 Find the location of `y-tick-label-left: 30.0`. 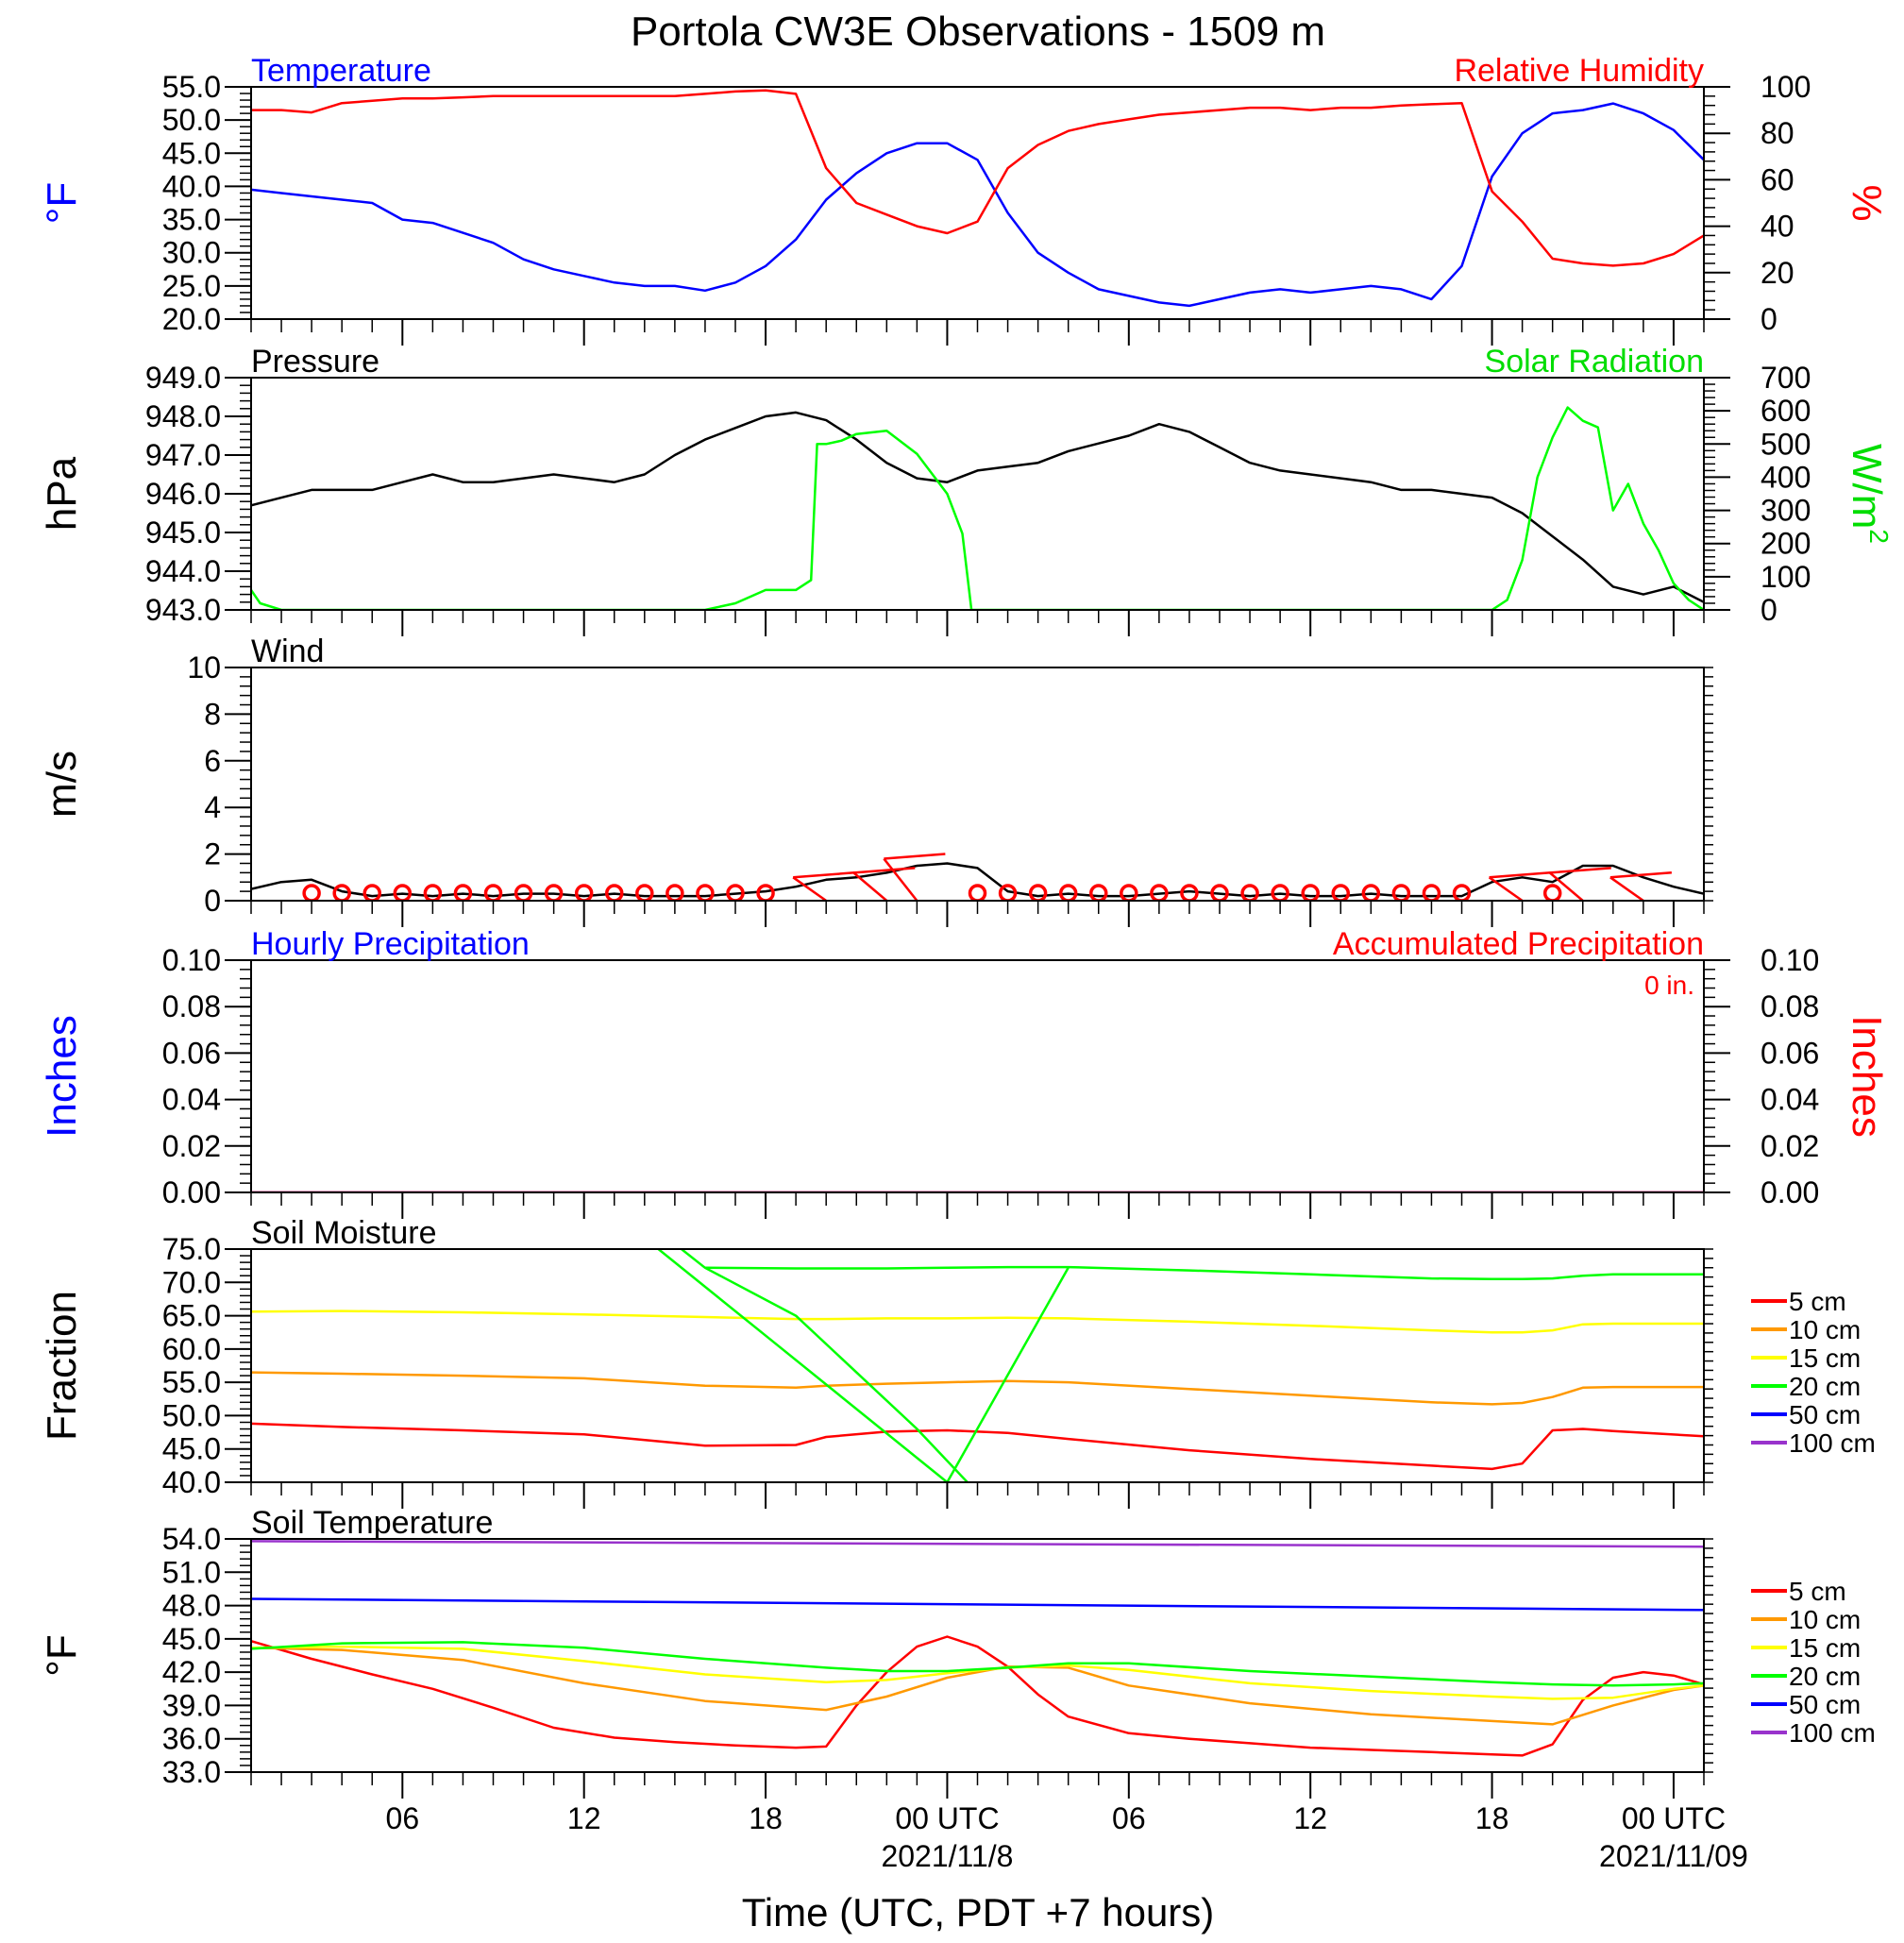

y-tick-label-left: 30.0 is located at coordinates (191, 253).